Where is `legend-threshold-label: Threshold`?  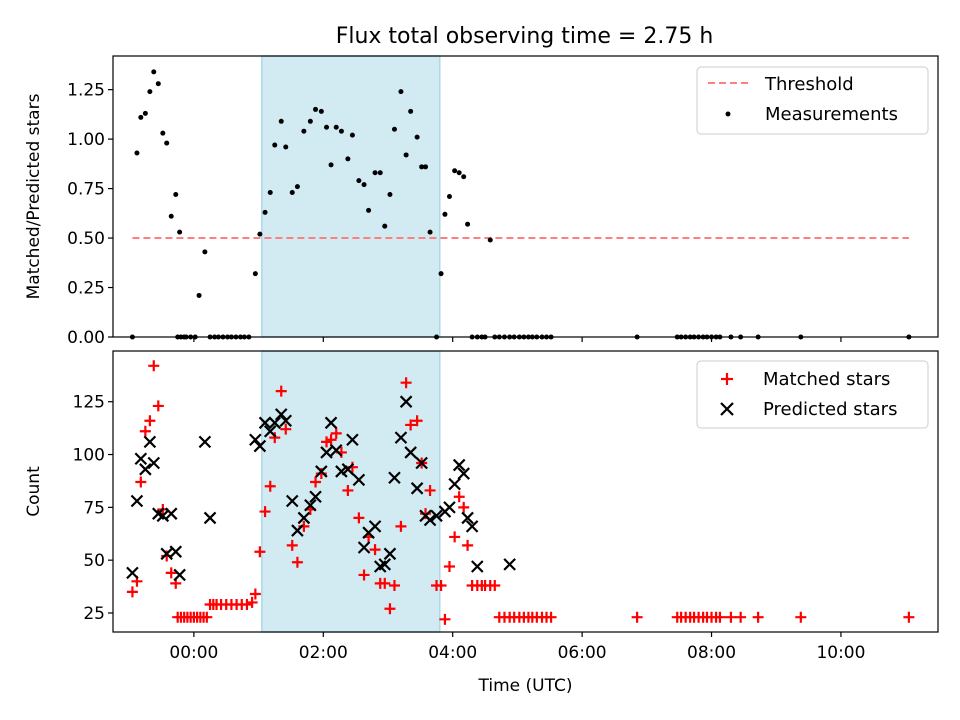
legend-threshold-label: Threshold is located at coordinates (809, 84).